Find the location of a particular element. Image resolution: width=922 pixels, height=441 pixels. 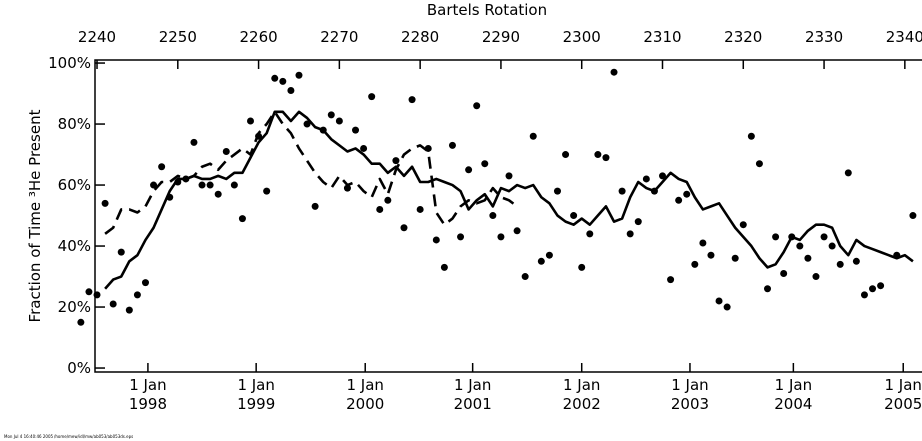

line is located at coordinates (311, 172).